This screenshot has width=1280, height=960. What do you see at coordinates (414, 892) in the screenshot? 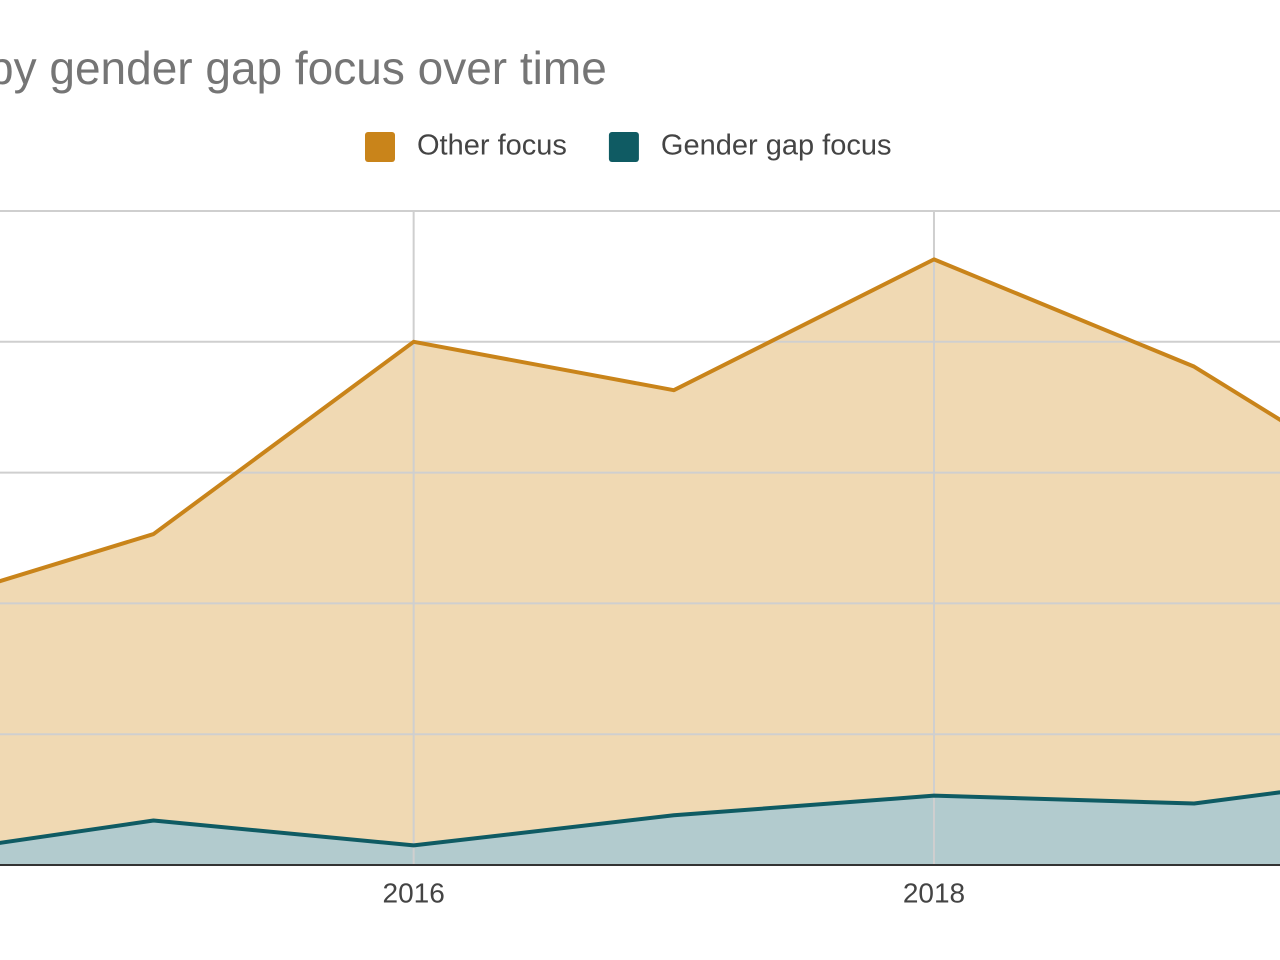
I see `x-tick-label: 2016` at bounding box center [414, 892].